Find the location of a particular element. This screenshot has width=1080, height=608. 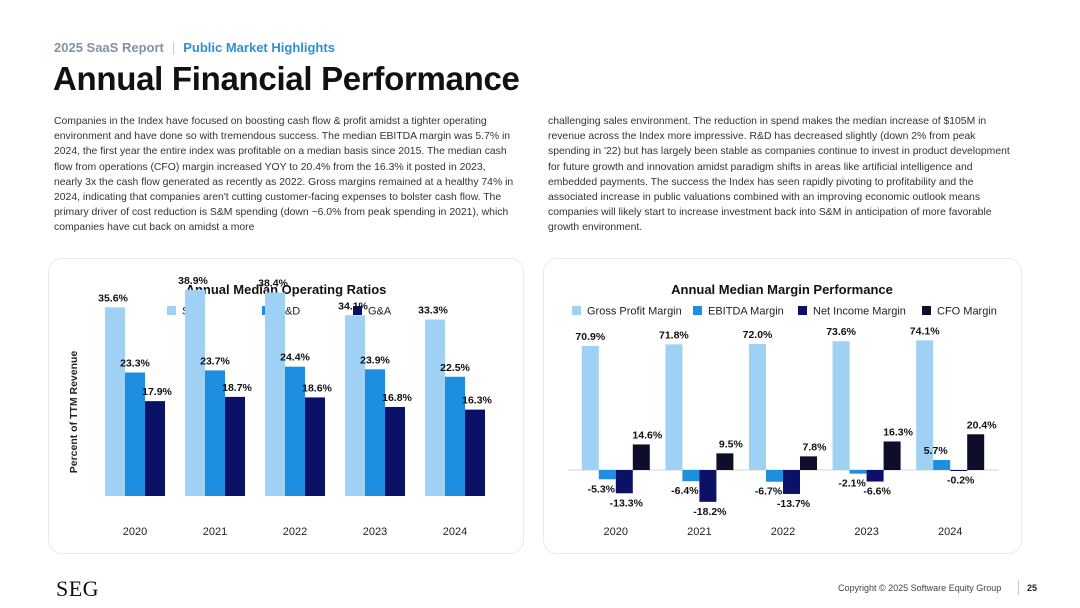

chart0-bar-sandm-2023 is located at coordinates (355, 405).